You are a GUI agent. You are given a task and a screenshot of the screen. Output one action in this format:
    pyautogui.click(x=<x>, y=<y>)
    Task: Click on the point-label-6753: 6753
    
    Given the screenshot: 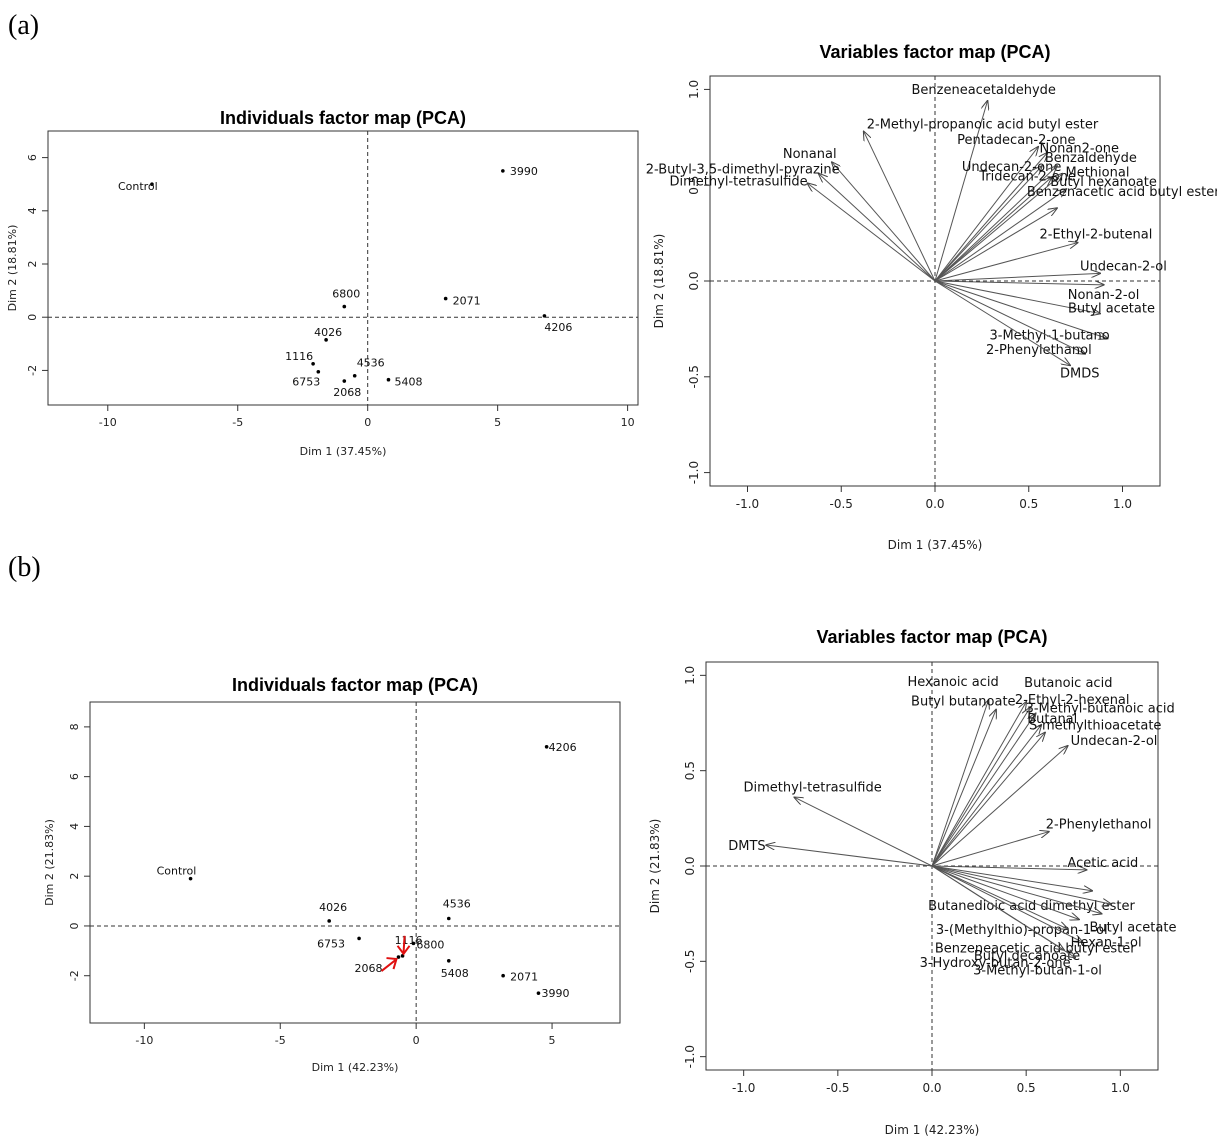 What is the action you would take?
    pyautogui.click(x=331, y=943)
    